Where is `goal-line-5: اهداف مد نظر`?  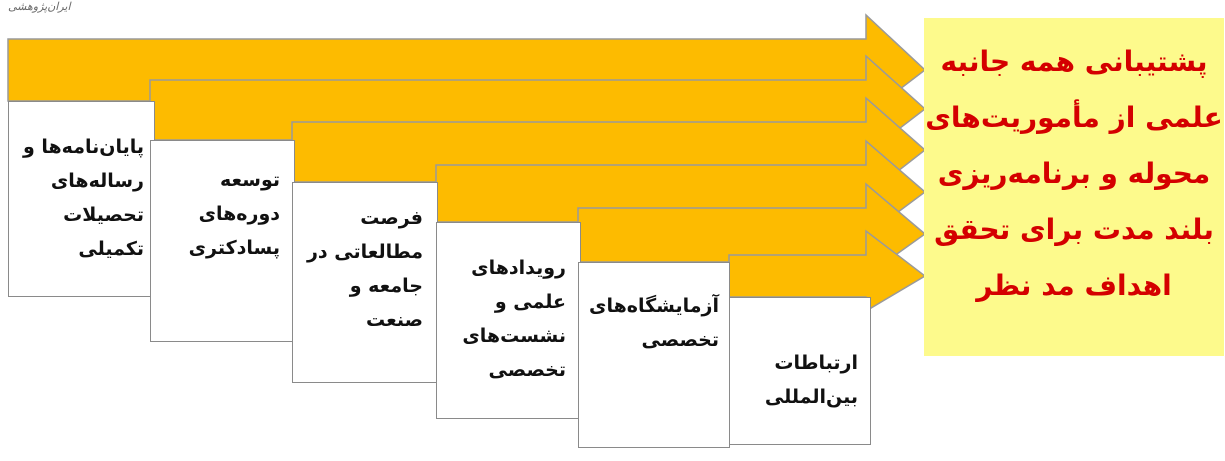 goal-line-5: اهداف مد نظر is located at coordinates (1074, 285).